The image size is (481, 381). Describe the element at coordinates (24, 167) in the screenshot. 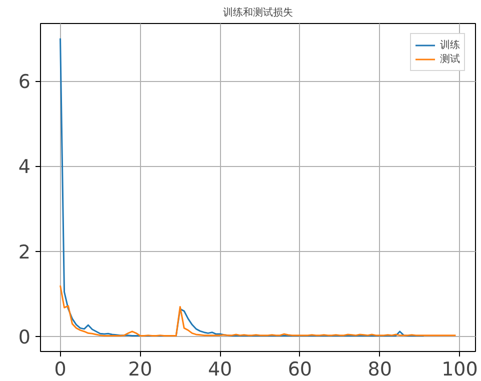

I see `y-tick-label: 4` at that location.